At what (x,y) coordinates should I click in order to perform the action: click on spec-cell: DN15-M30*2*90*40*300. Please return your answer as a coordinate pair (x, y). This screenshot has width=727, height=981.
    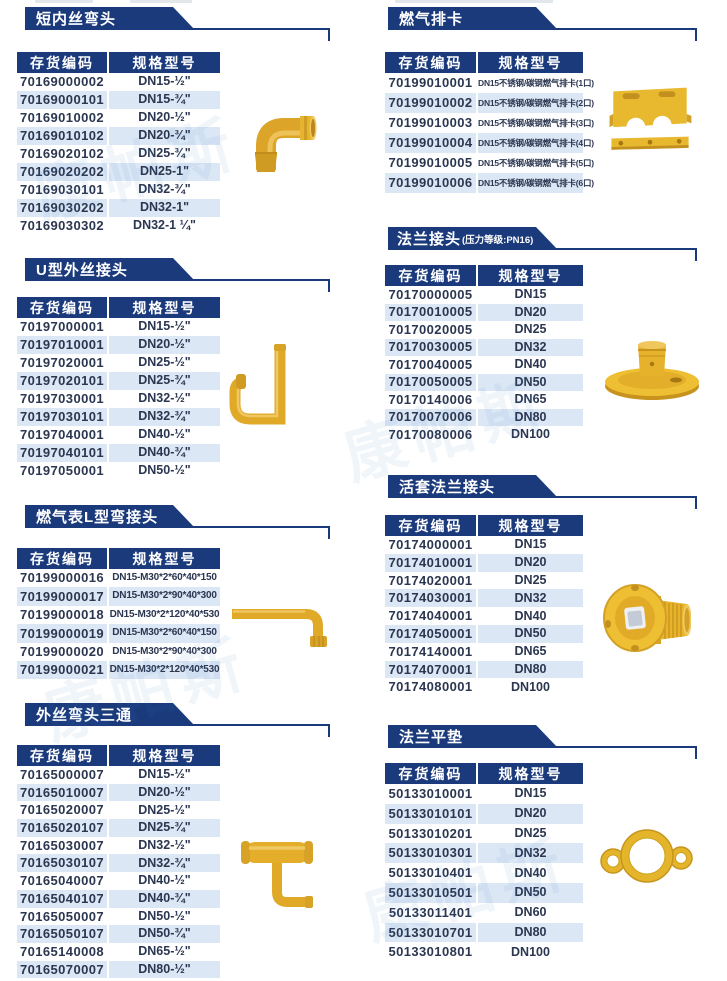
    Looking at the image, I should click on (163, 651).